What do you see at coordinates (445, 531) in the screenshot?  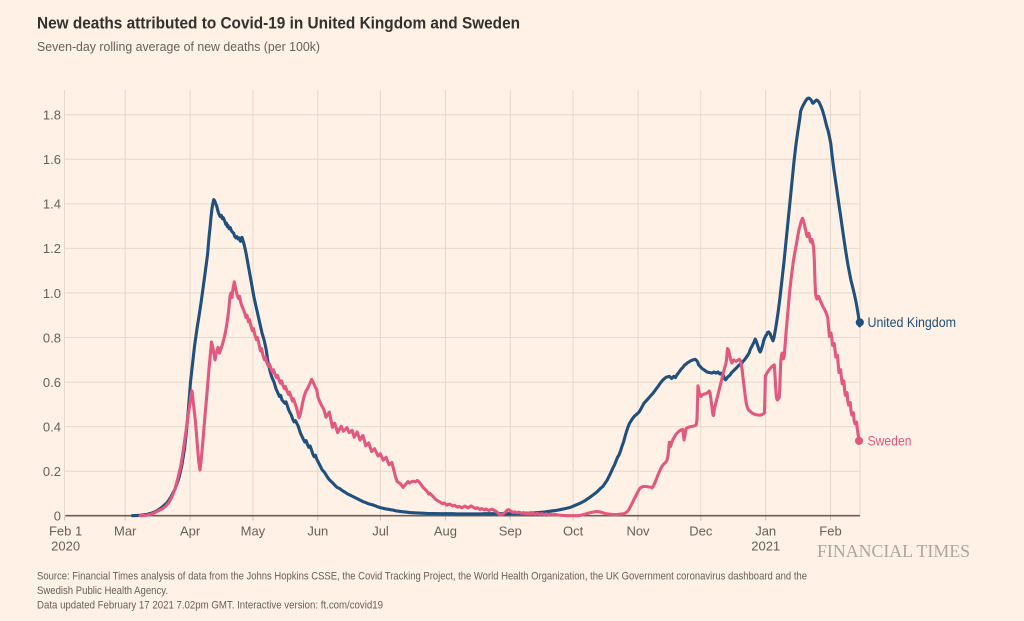 I see `svg-text: Aug` at bounding box center [445, 531].